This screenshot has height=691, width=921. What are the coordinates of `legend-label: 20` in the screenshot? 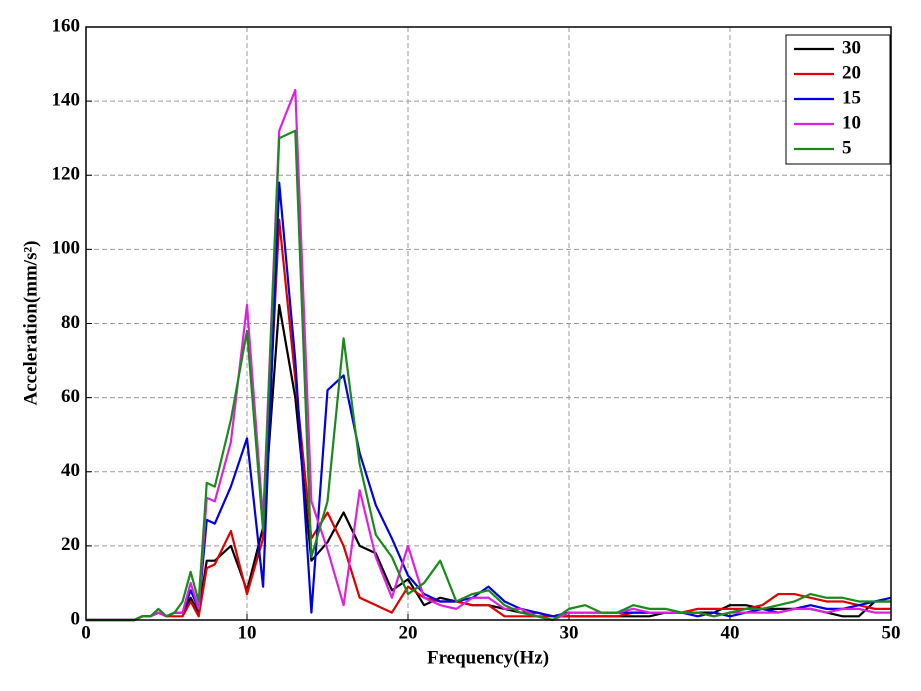 It's located at (851, 72).